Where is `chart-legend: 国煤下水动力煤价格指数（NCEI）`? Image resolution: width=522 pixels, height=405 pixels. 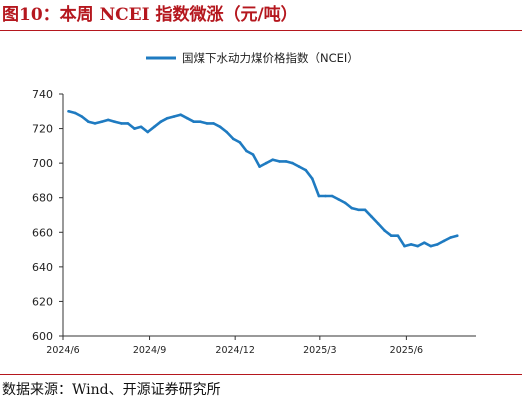
chart-legend: 国煤下水动力煤价格指数（NCEI） is located at coordinates (252, 58).